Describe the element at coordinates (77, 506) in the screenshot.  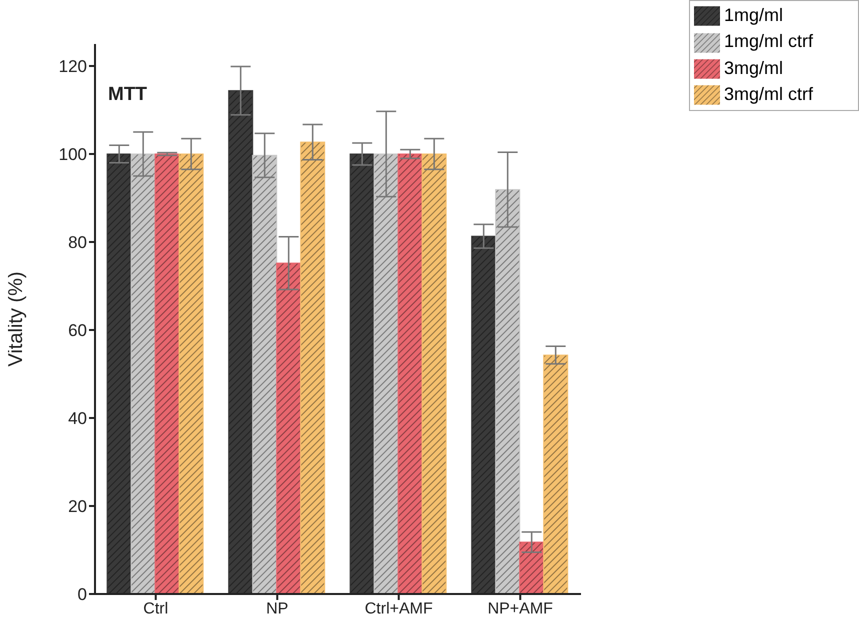
I see `y-tick-label: 20` at that location.